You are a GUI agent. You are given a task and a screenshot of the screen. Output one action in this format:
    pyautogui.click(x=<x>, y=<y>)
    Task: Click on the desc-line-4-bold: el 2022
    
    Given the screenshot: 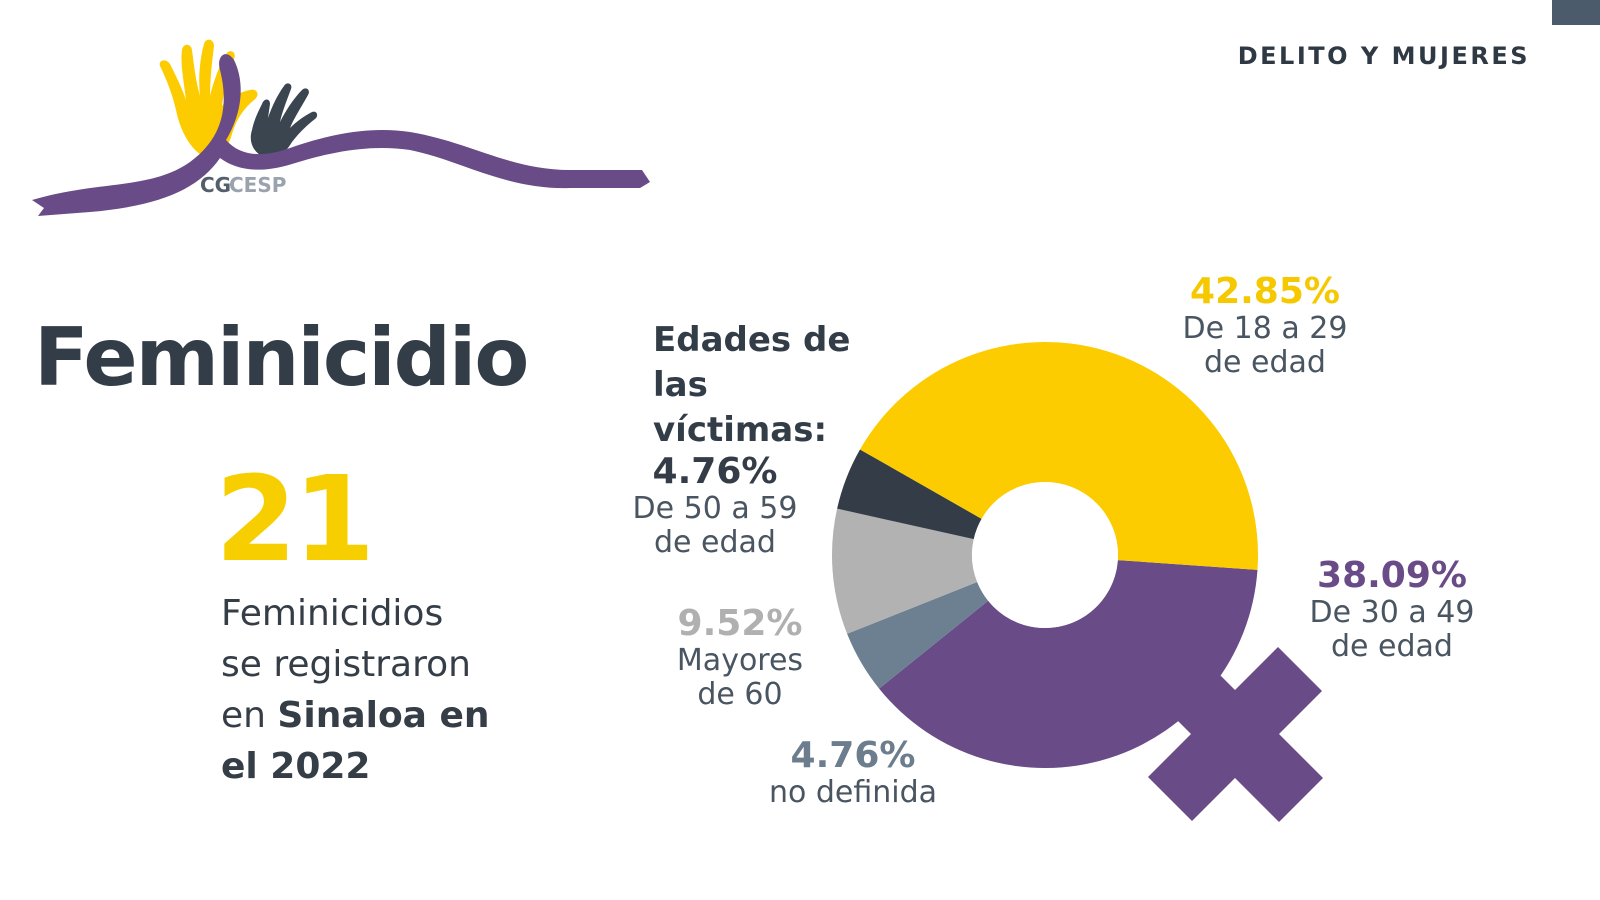 What is the action you would take?
    pyautogui.click(x=296, y=766)
    